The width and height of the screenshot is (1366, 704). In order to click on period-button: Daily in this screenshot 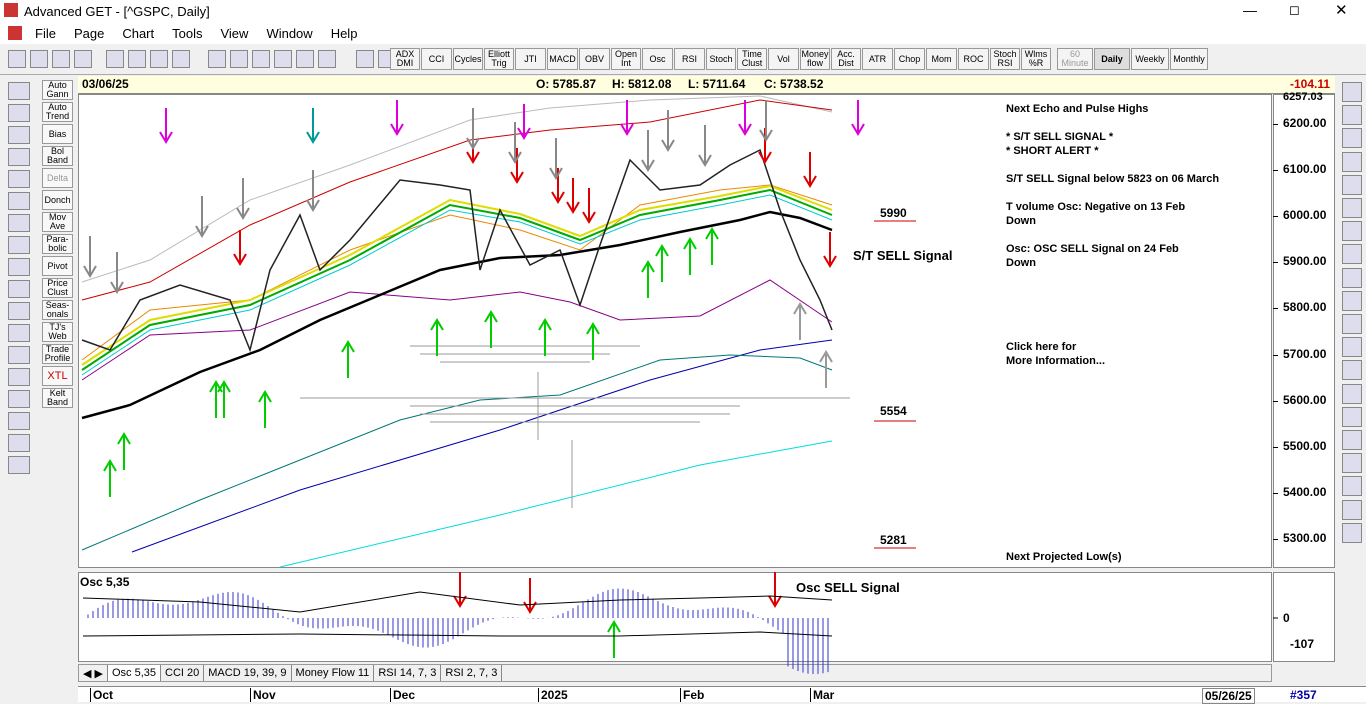, I will do `click(1112, 59)`.